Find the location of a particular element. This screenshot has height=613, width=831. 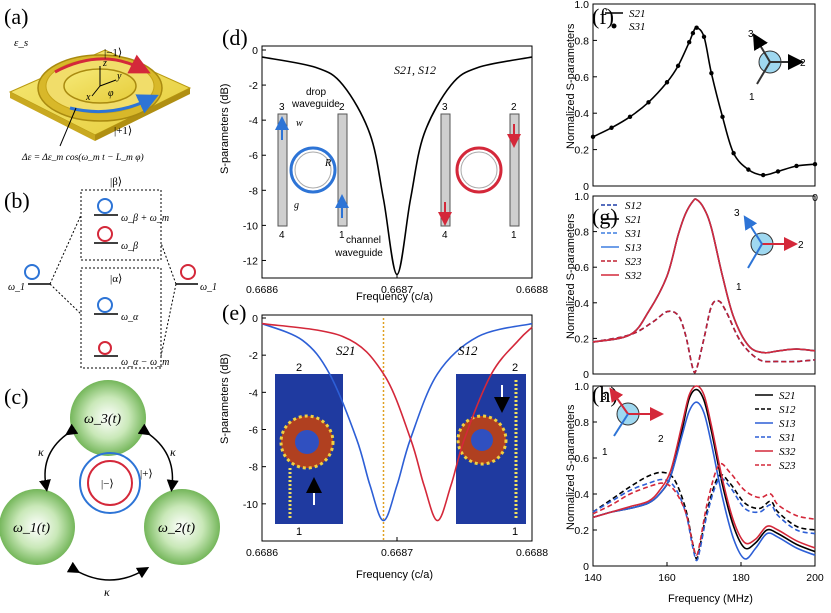

chart-d-curve-label: S21, S12 is located at coordinates (415, 70).